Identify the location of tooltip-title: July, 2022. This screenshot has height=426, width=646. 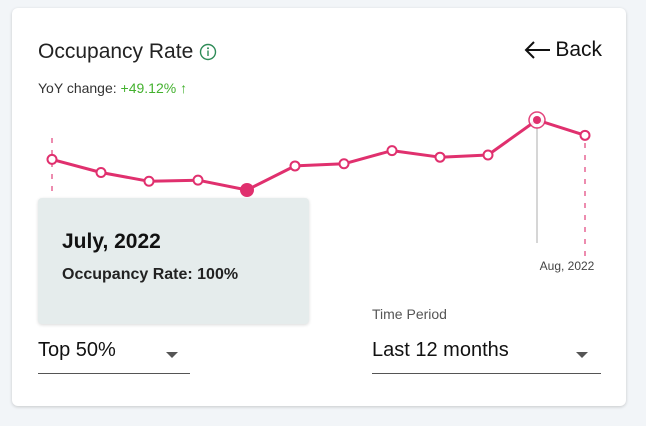
(111, 241).